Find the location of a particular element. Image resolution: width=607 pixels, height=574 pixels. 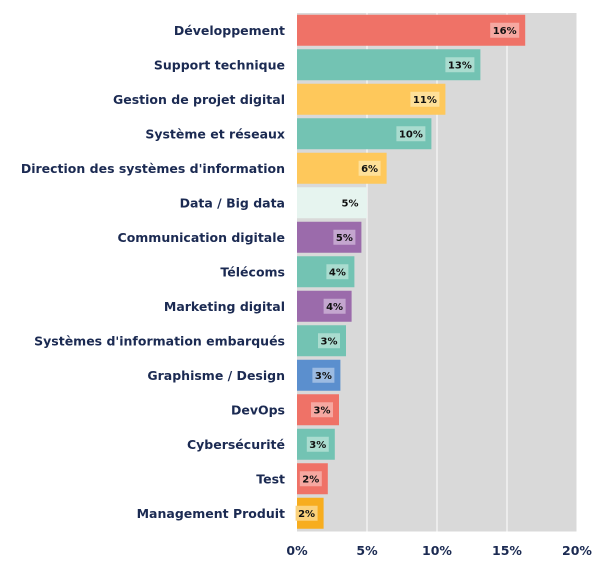

x-tick-label: 10% is located at coordinates (437, 550).